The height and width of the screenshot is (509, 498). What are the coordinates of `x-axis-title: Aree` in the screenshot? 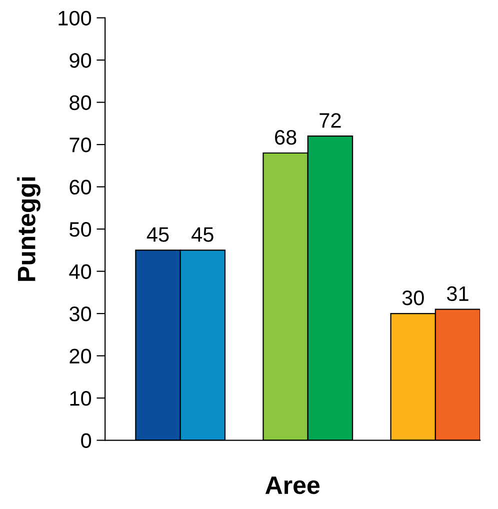 It's located at (292, 485).